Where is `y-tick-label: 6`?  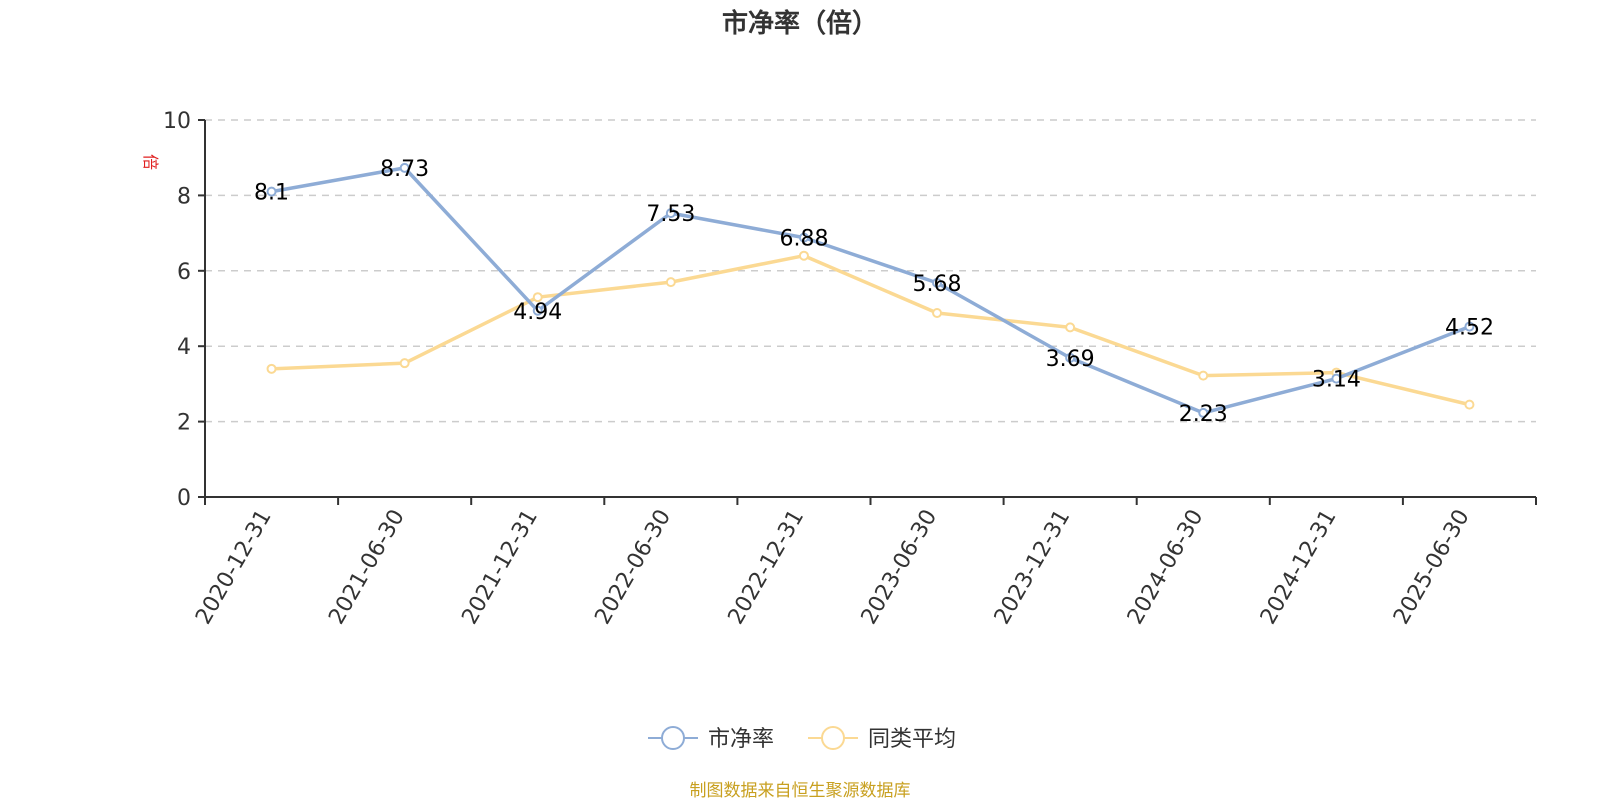
y-tick-label: 6 is located at coordinates (184, 272).